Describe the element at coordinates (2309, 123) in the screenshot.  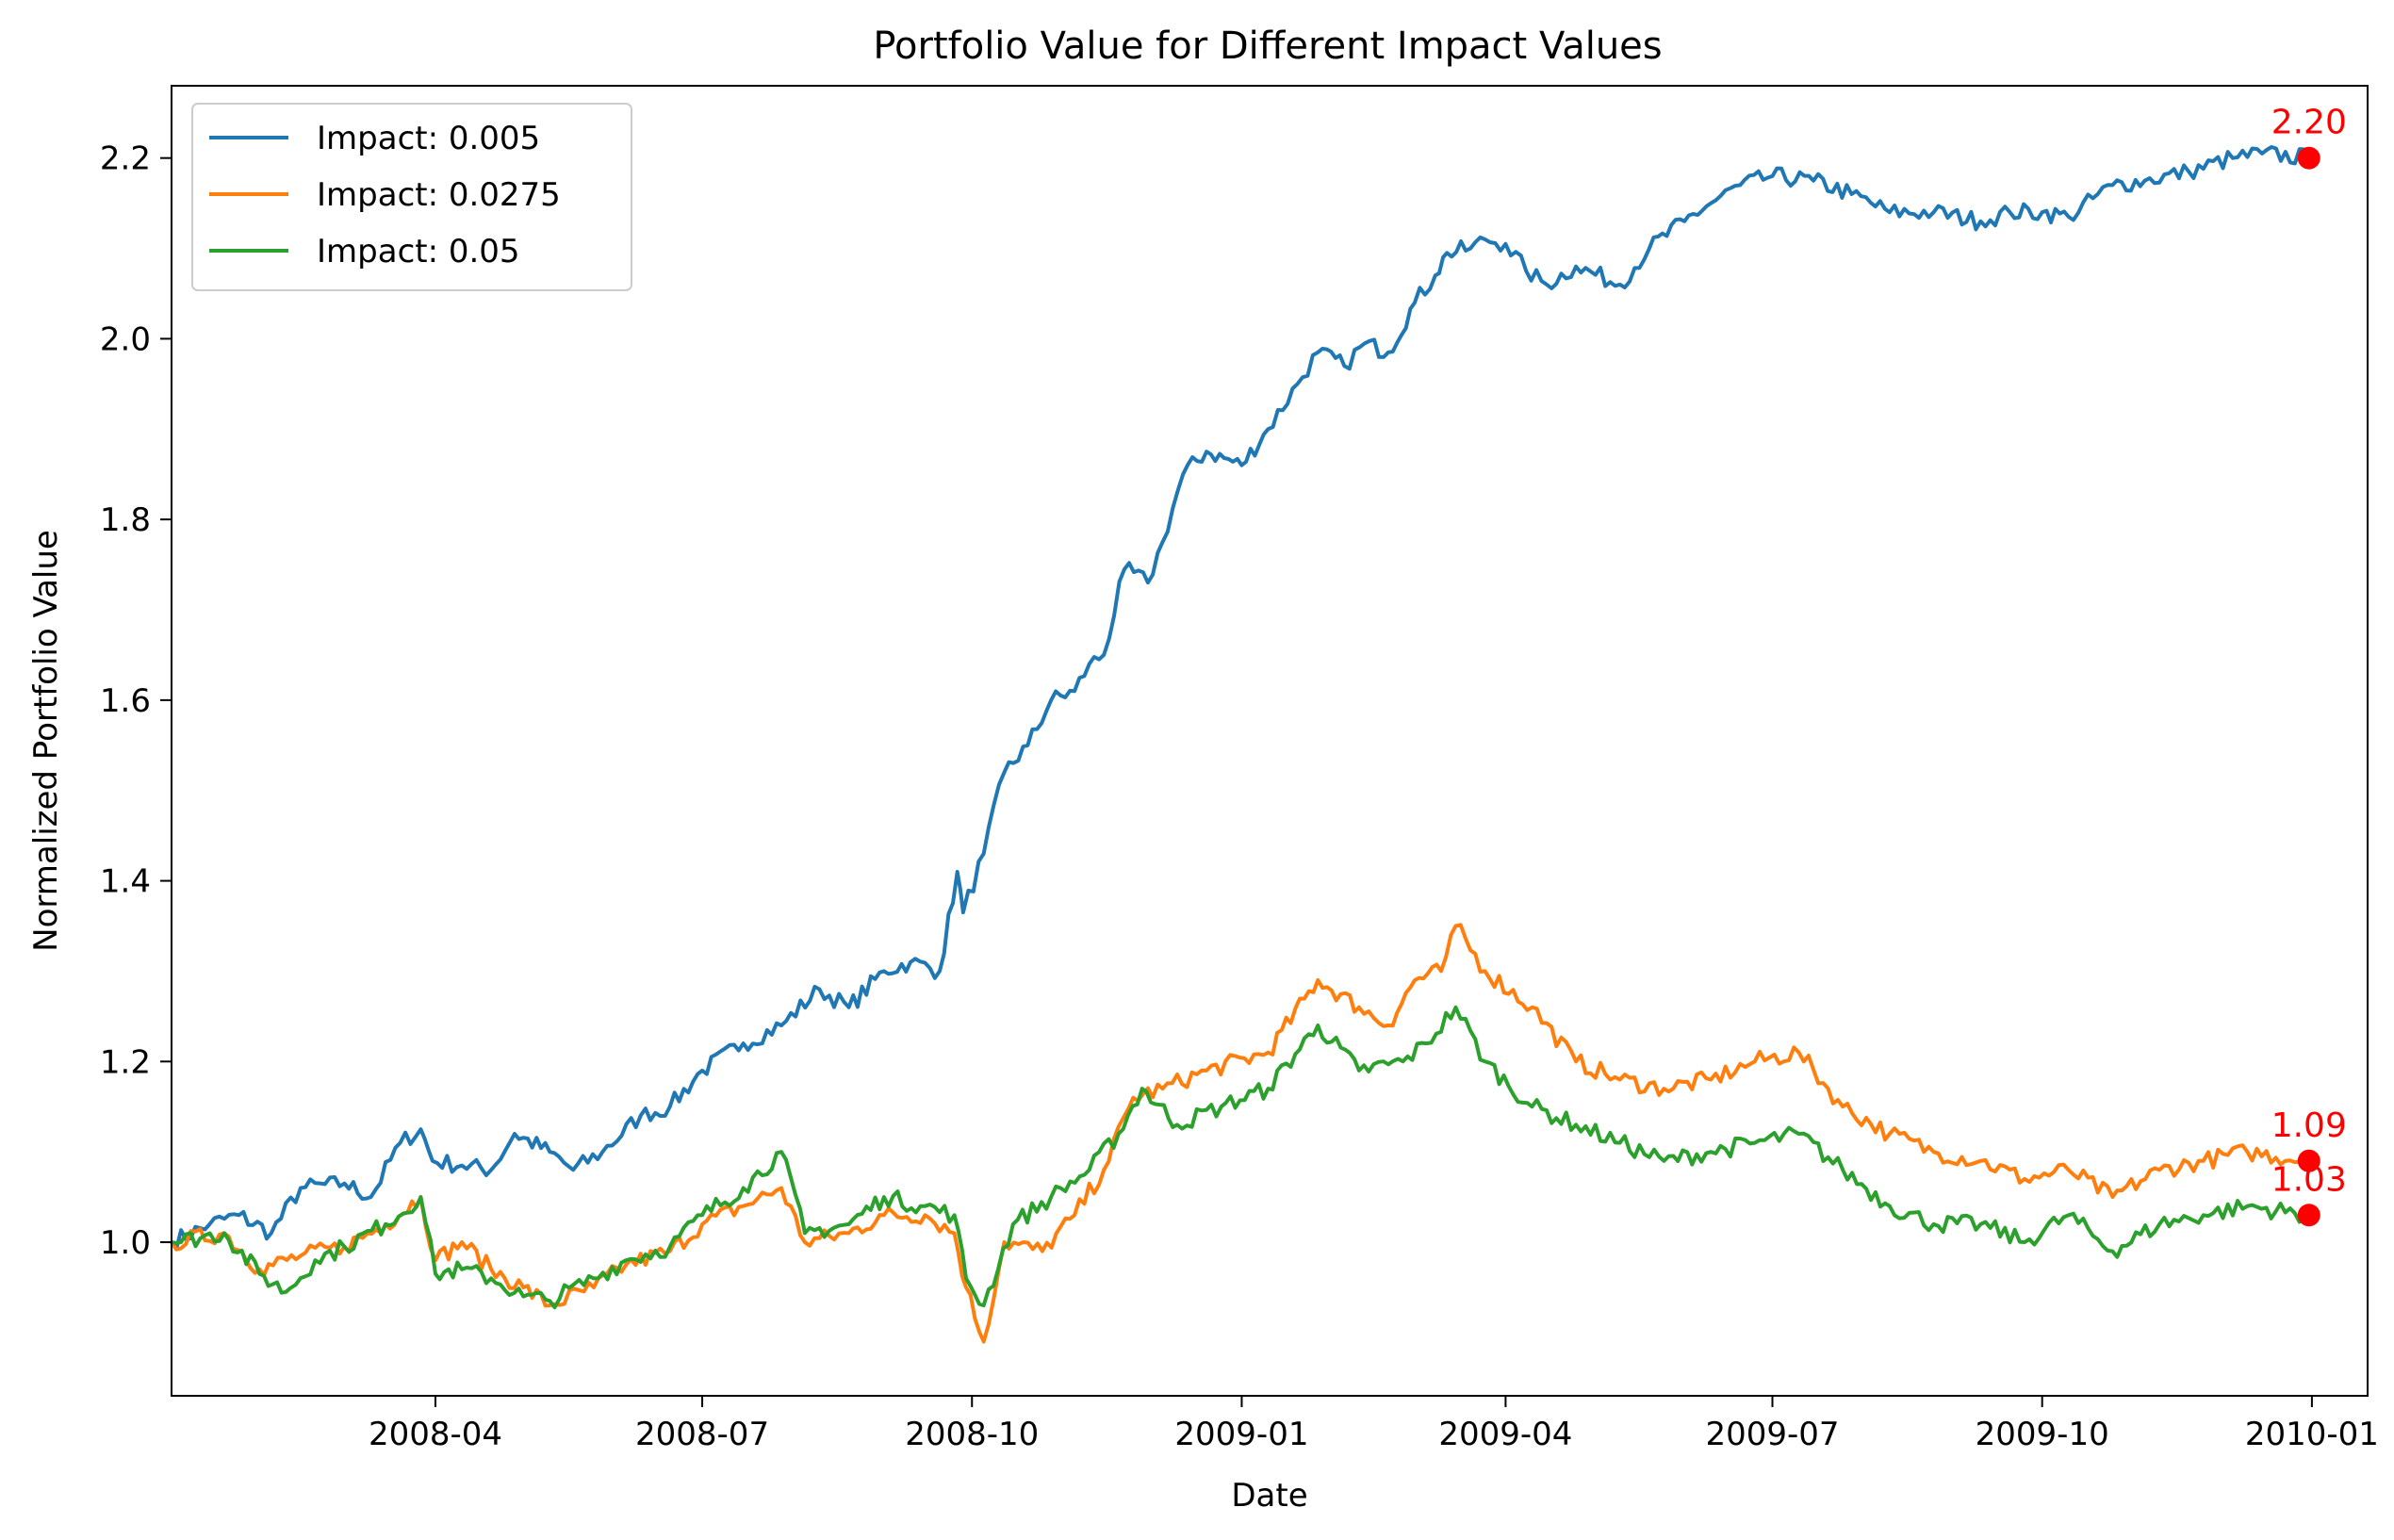
I see `end-marker-label-1: 2.20` at that location.